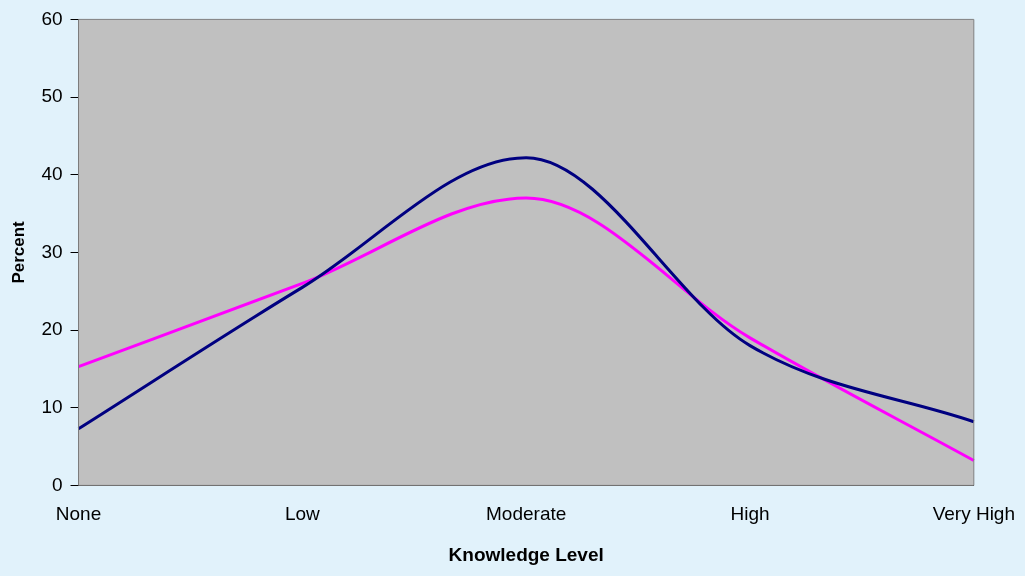 The image size is (1025, 576). What do you see at coordinates (302, 514) in the screenshot?
I see `x-tick-label: Low` at bounding box center [302, 514].